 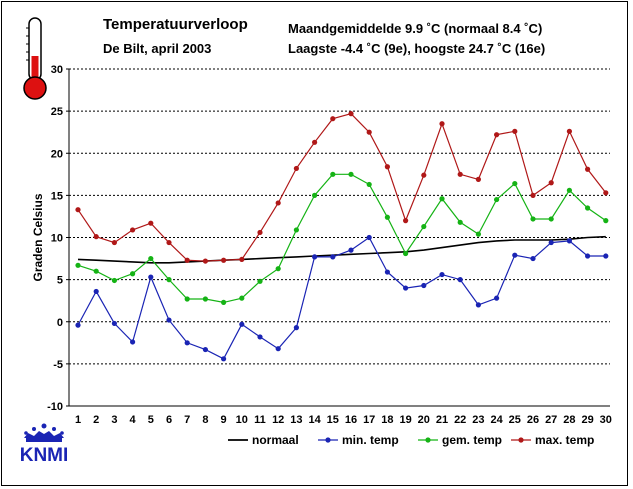 What do you see at coordinates (442, 420) in the screenshot?
I see `x-tick-label: 21` at bounding box center [442, 420].